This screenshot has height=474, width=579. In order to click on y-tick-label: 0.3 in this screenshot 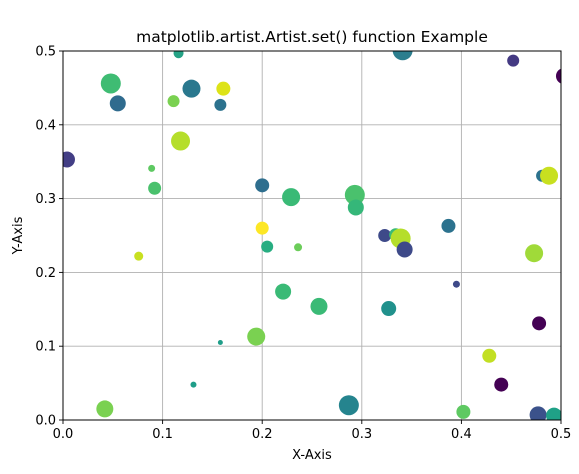, I will do `click(45, 199)`.